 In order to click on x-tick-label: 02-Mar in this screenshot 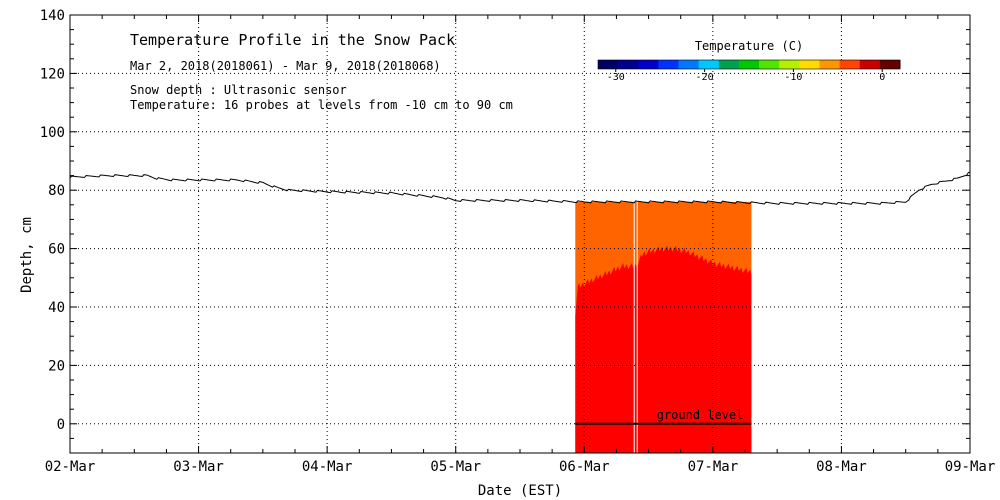, I will do `click(70, 467)`.